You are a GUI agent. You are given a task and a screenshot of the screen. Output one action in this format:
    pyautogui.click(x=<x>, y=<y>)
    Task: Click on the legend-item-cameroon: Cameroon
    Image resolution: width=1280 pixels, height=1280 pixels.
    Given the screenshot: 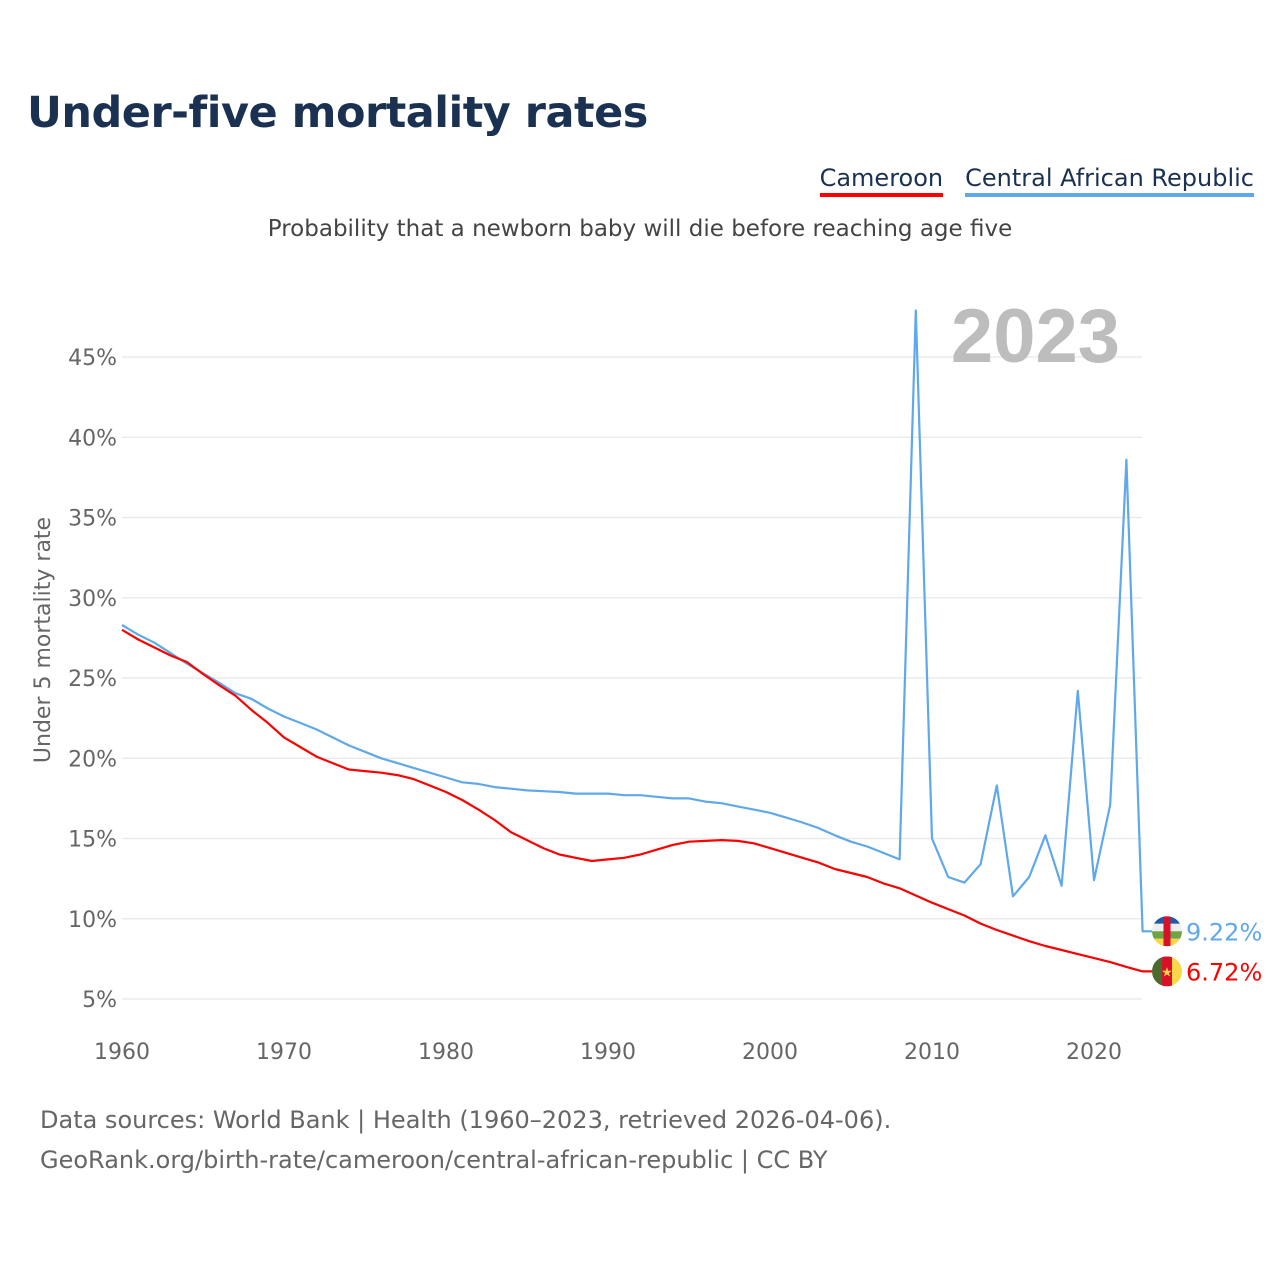 What is the action you would take?
    pyautogui.click(x=881, y=180)
    